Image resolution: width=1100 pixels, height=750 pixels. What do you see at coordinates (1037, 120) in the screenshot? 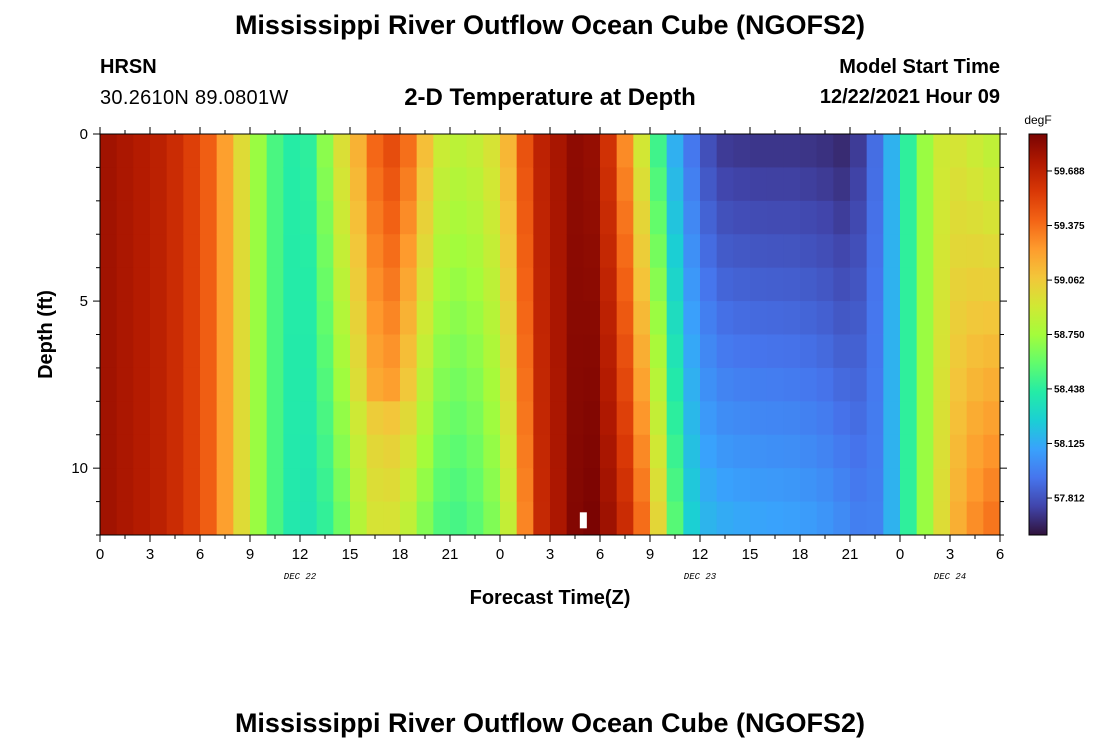
I see `colorbar-unit: degF` at bounding box center [1037, 120].